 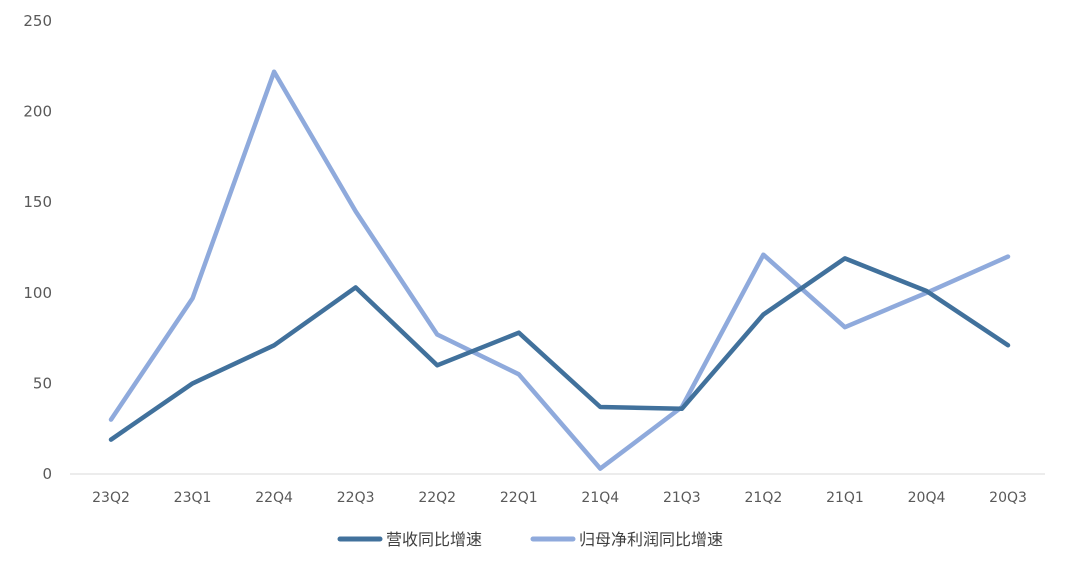 What do you see at coordinates (764, 498) in the screenshot?
I see `x-tick-label: 21Q2` at bounding box center [764, 498].